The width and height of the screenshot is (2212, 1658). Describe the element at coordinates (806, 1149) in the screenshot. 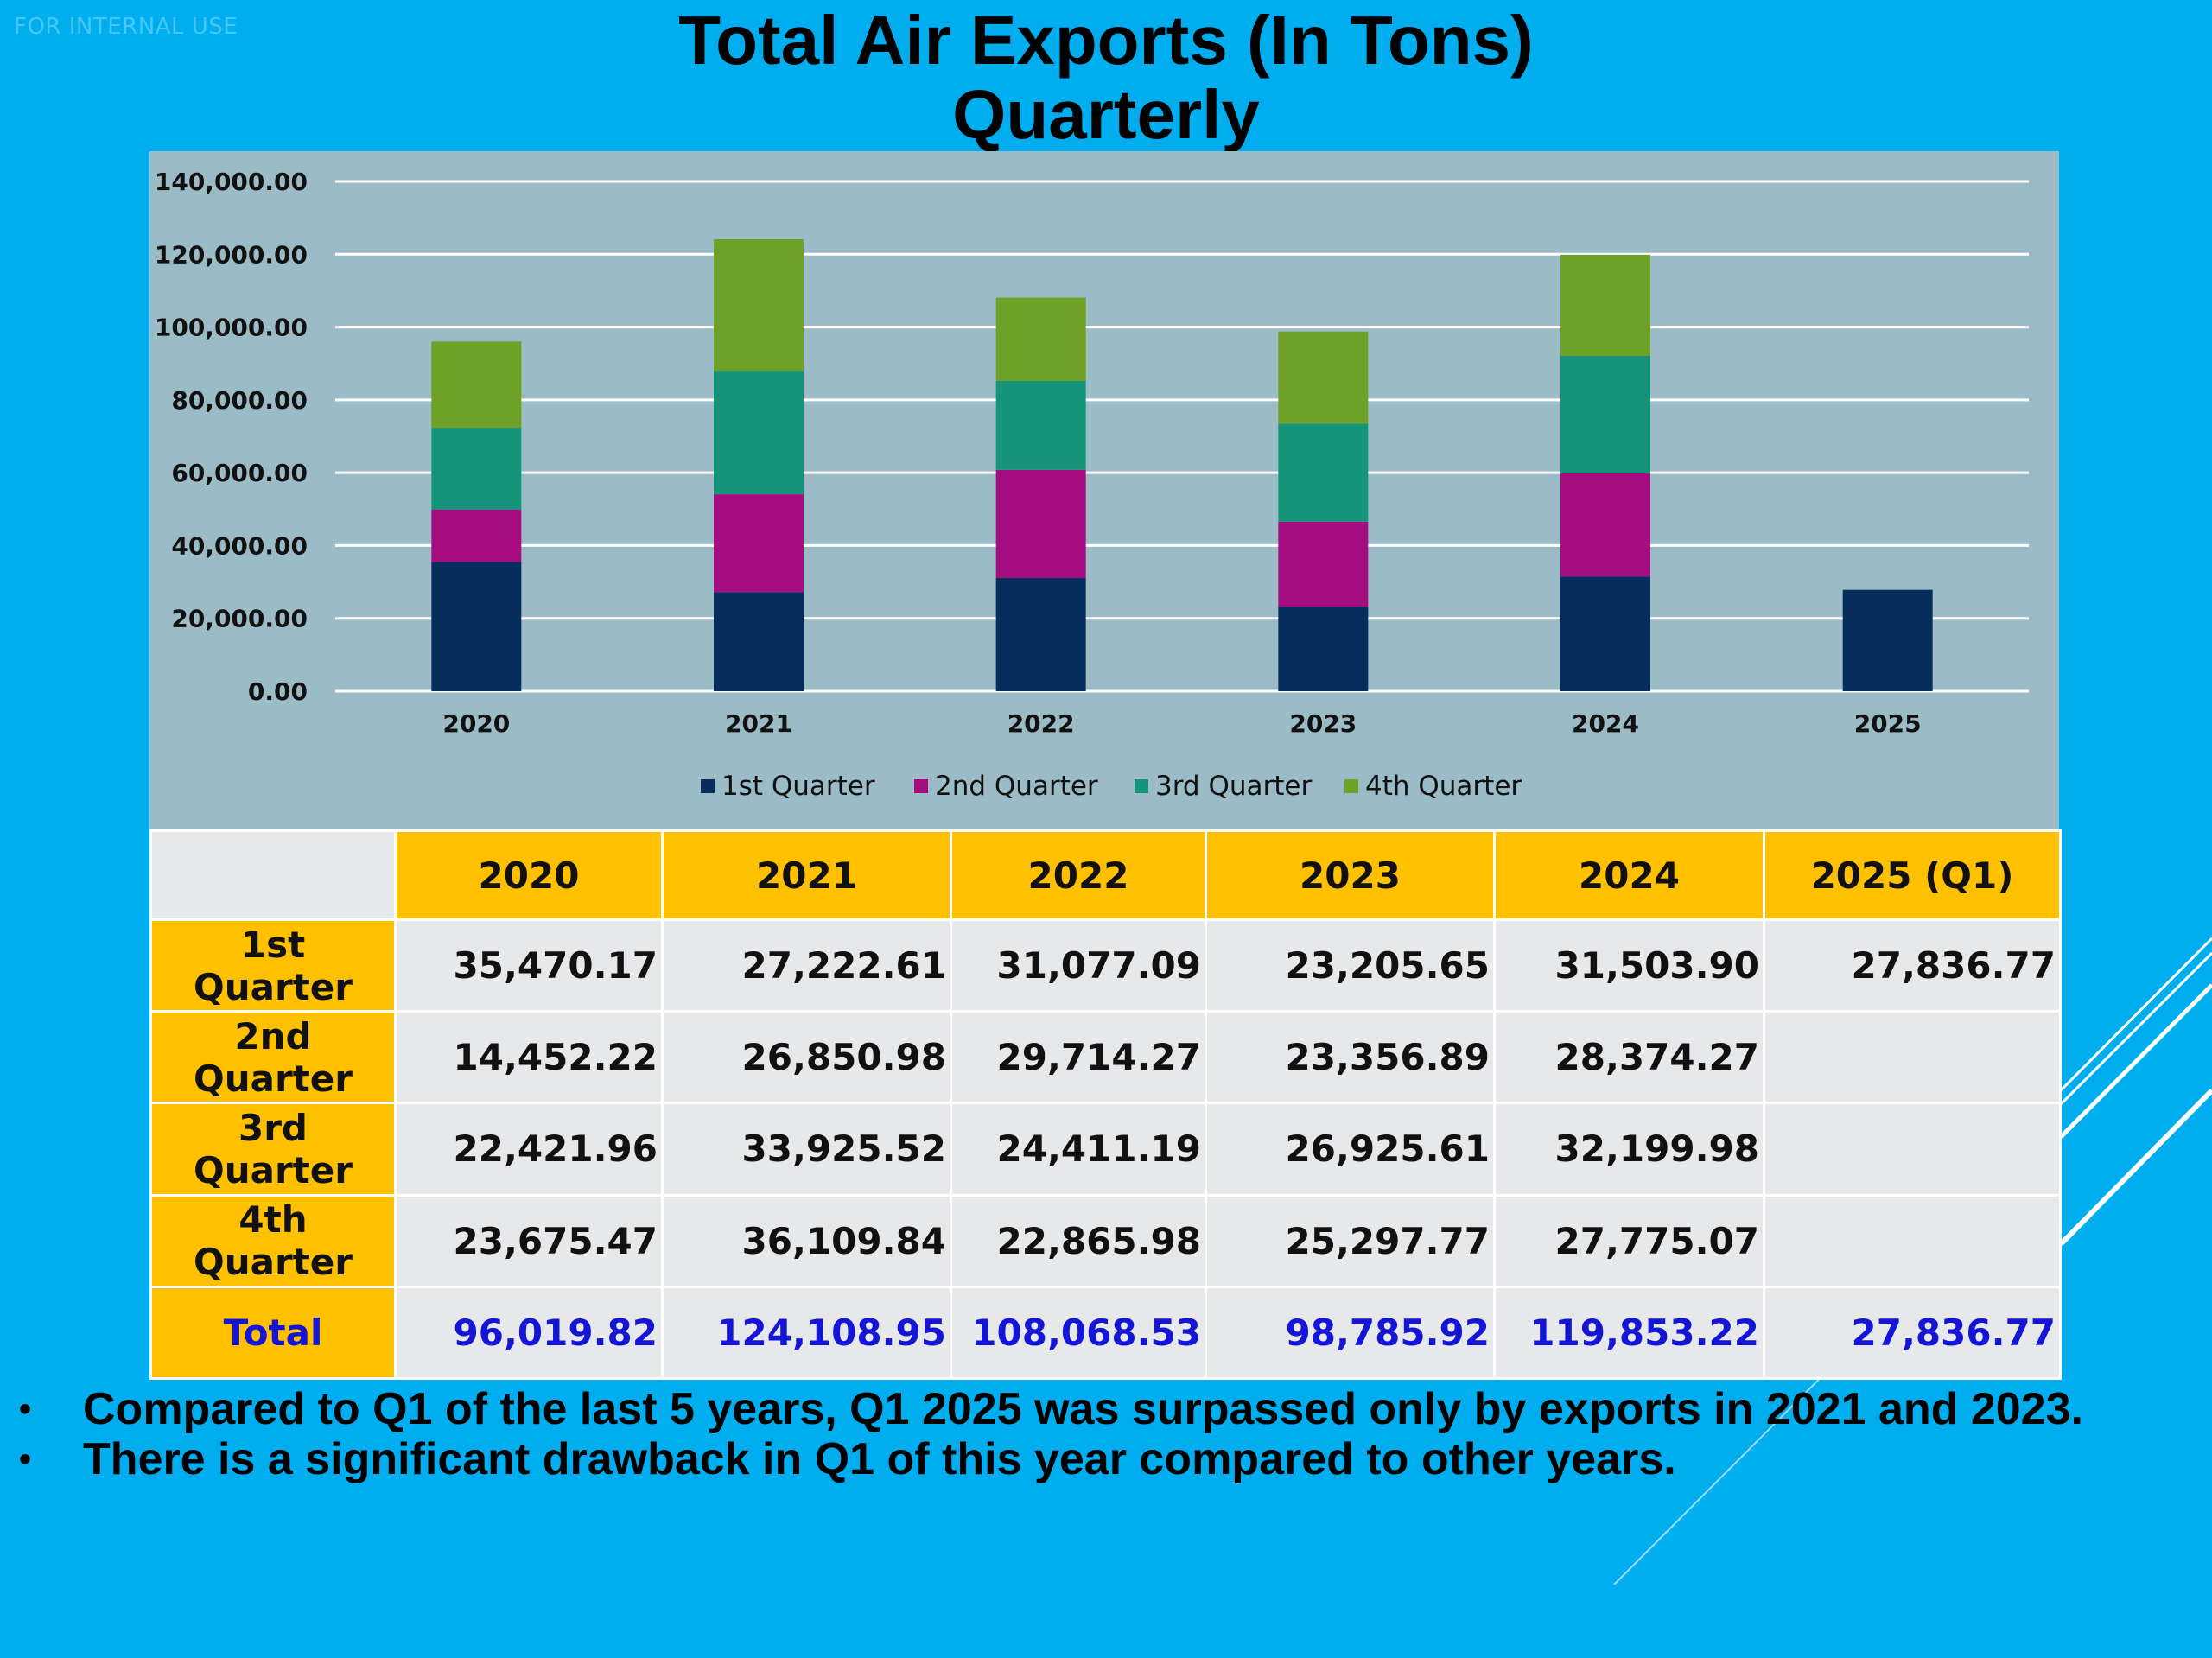

I see `table-cell: 33,925.52` at that location.